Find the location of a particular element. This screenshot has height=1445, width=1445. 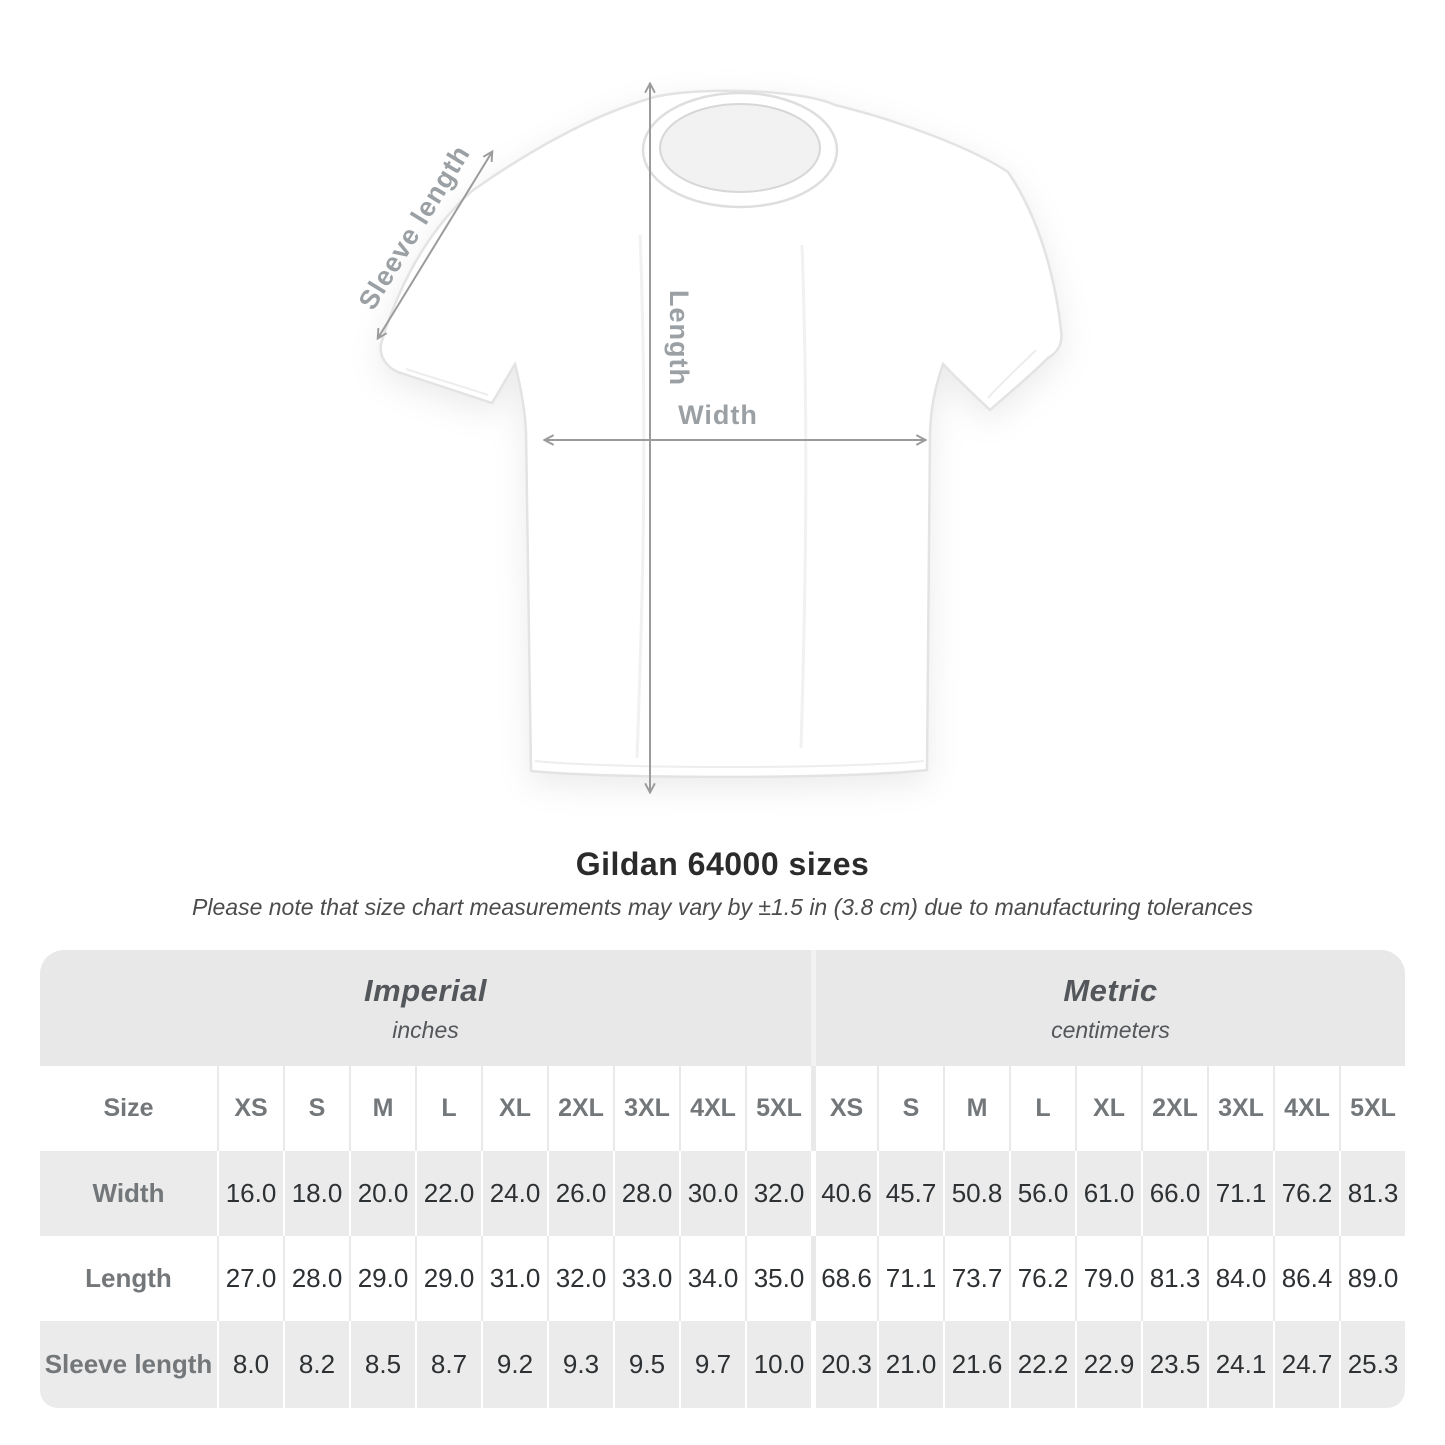

imperial-size-header: 5XL is located at coordinates (778, 1108).